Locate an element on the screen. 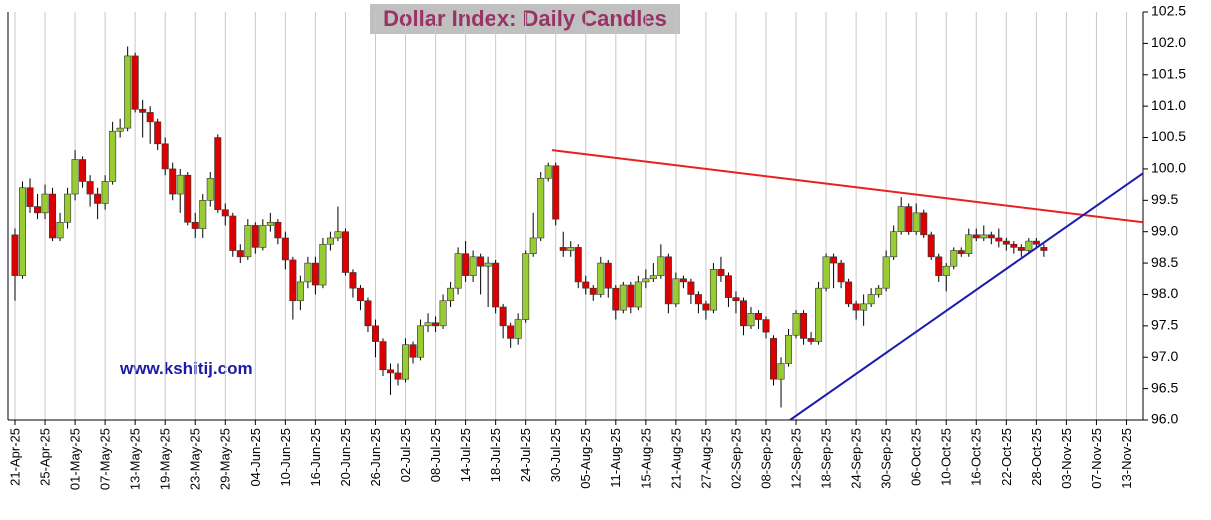 Image resolution: width=1211 pixels, height=520 pixels. x-tick-label: 10-Jun-25 is located at coordinates (285, 457).